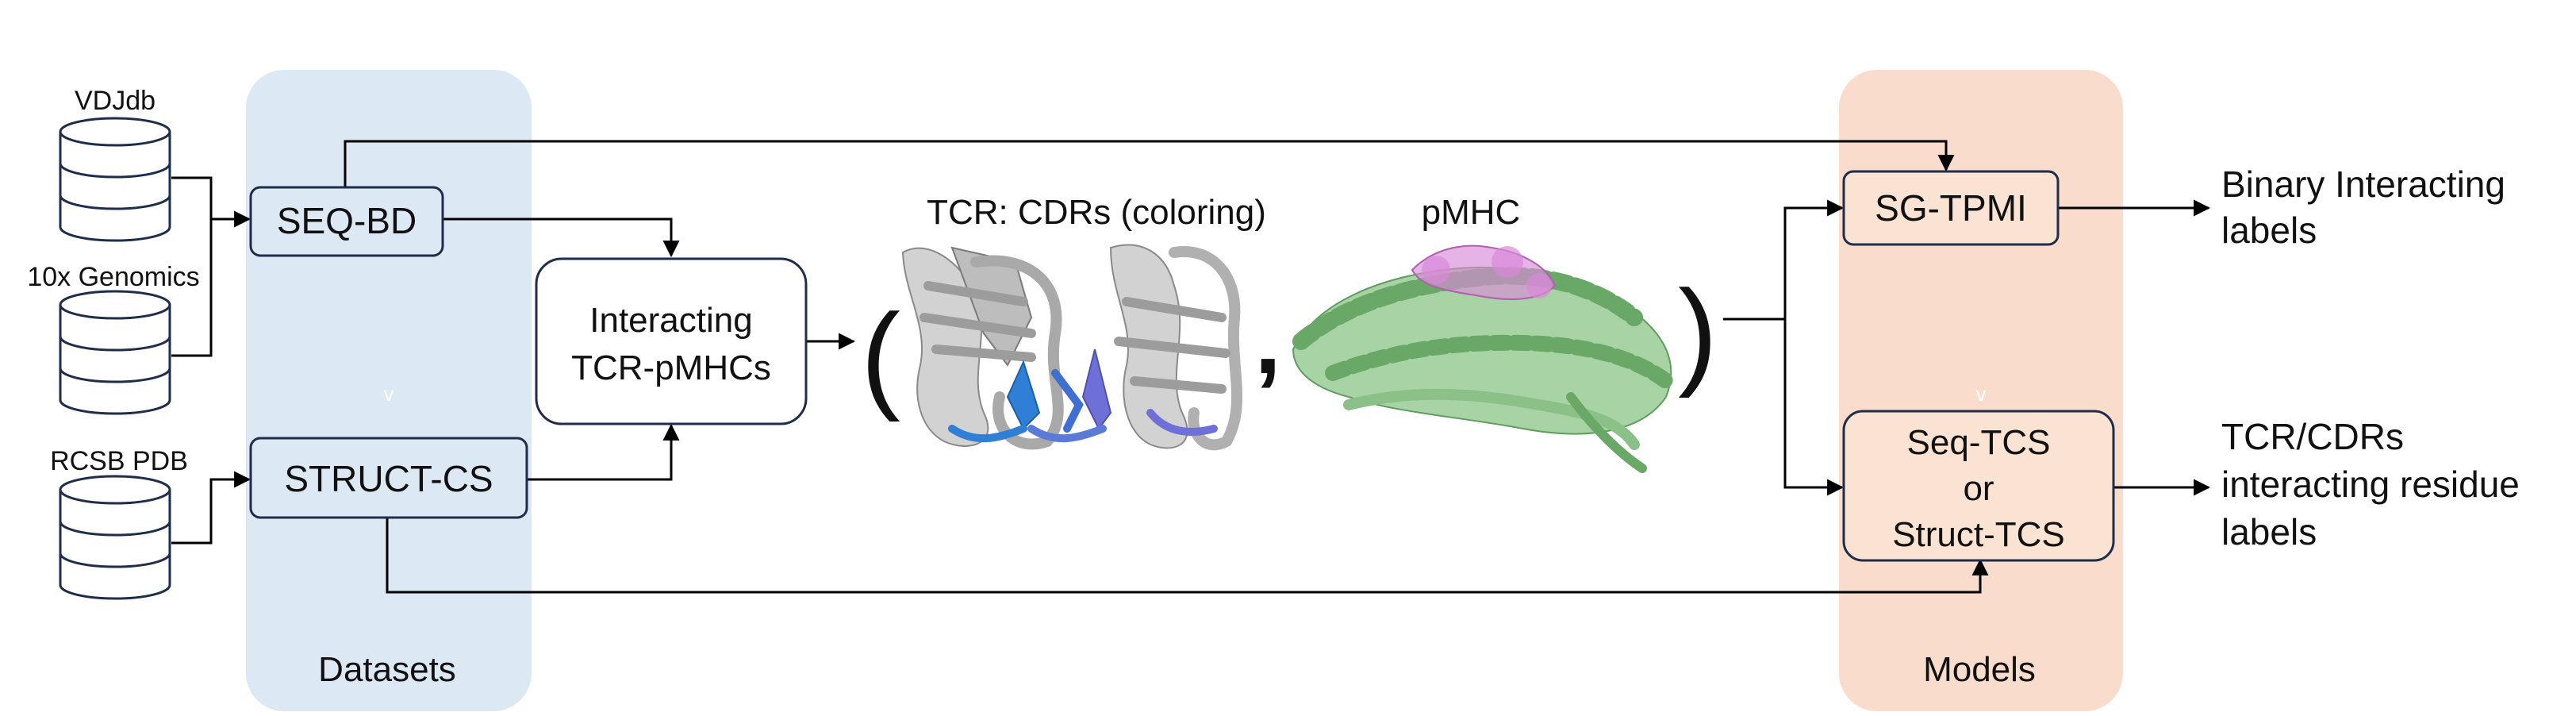  I want to click on database-label-rcsb-pdb: RCSB PDB, so click(119, 461).